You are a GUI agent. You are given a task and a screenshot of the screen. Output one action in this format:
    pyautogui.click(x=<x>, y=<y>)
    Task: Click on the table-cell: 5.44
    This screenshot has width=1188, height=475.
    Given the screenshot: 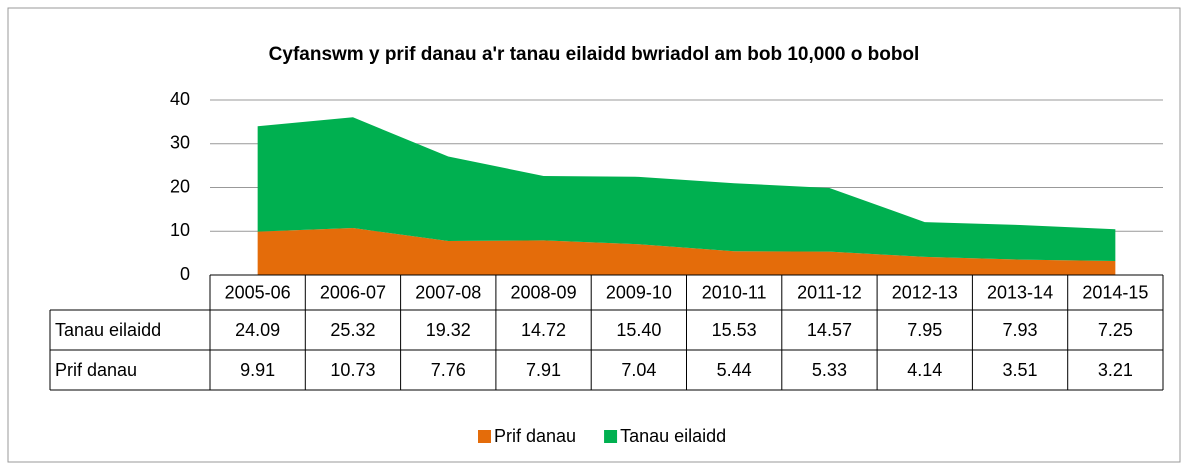 What is the action you would take?
    pyautogui.click(x=734, y=370)
    